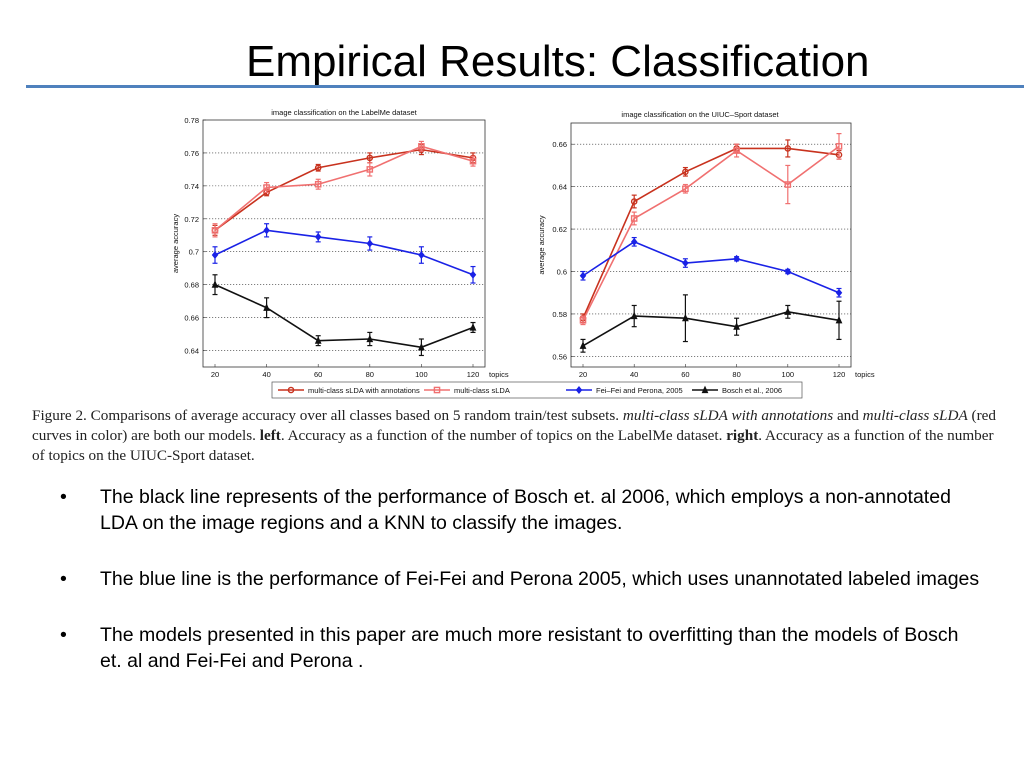  I want to click on slide-title: Empirical Results: Classification, so click(558, 61).